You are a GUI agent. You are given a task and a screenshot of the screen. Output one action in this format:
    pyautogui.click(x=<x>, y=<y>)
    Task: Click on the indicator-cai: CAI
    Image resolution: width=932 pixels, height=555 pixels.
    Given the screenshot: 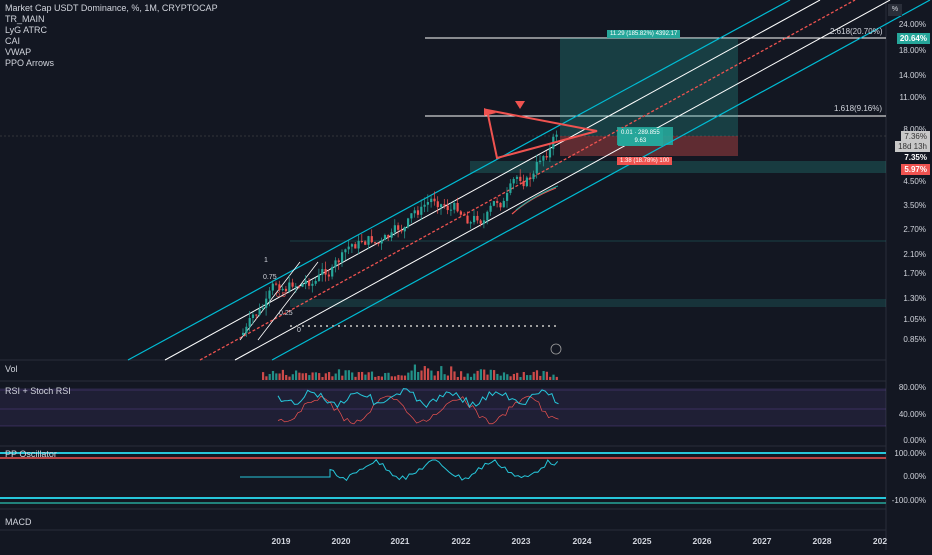 What is the action you would take?
    pyautogui.click(x=13, y=41)
    